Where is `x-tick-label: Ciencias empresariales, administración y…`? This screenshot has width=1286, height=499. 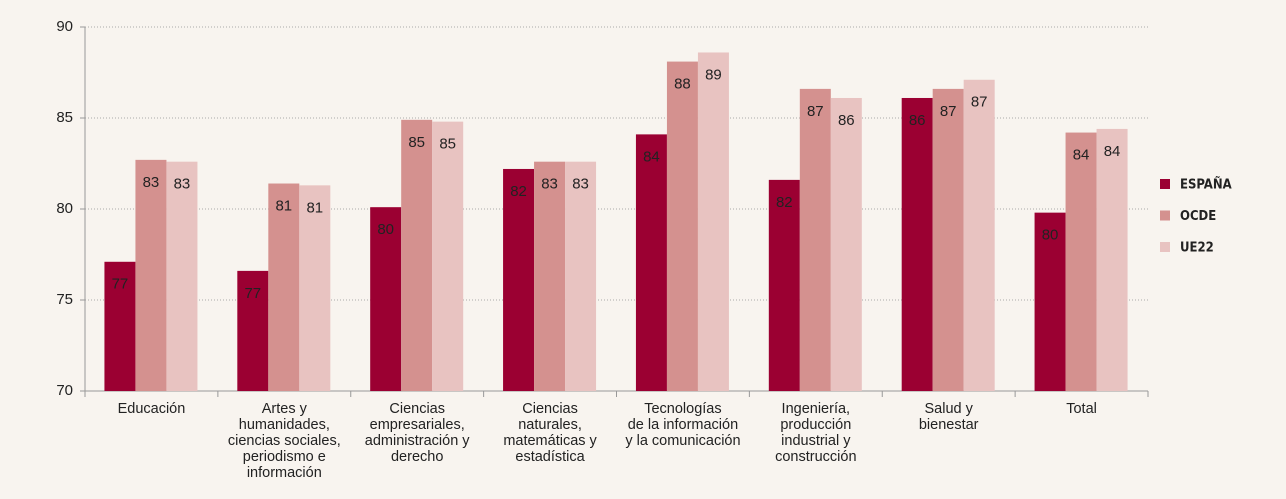
x-tick-label: Ciencias empresariales, administración y… is located at coordinates (417, 433).